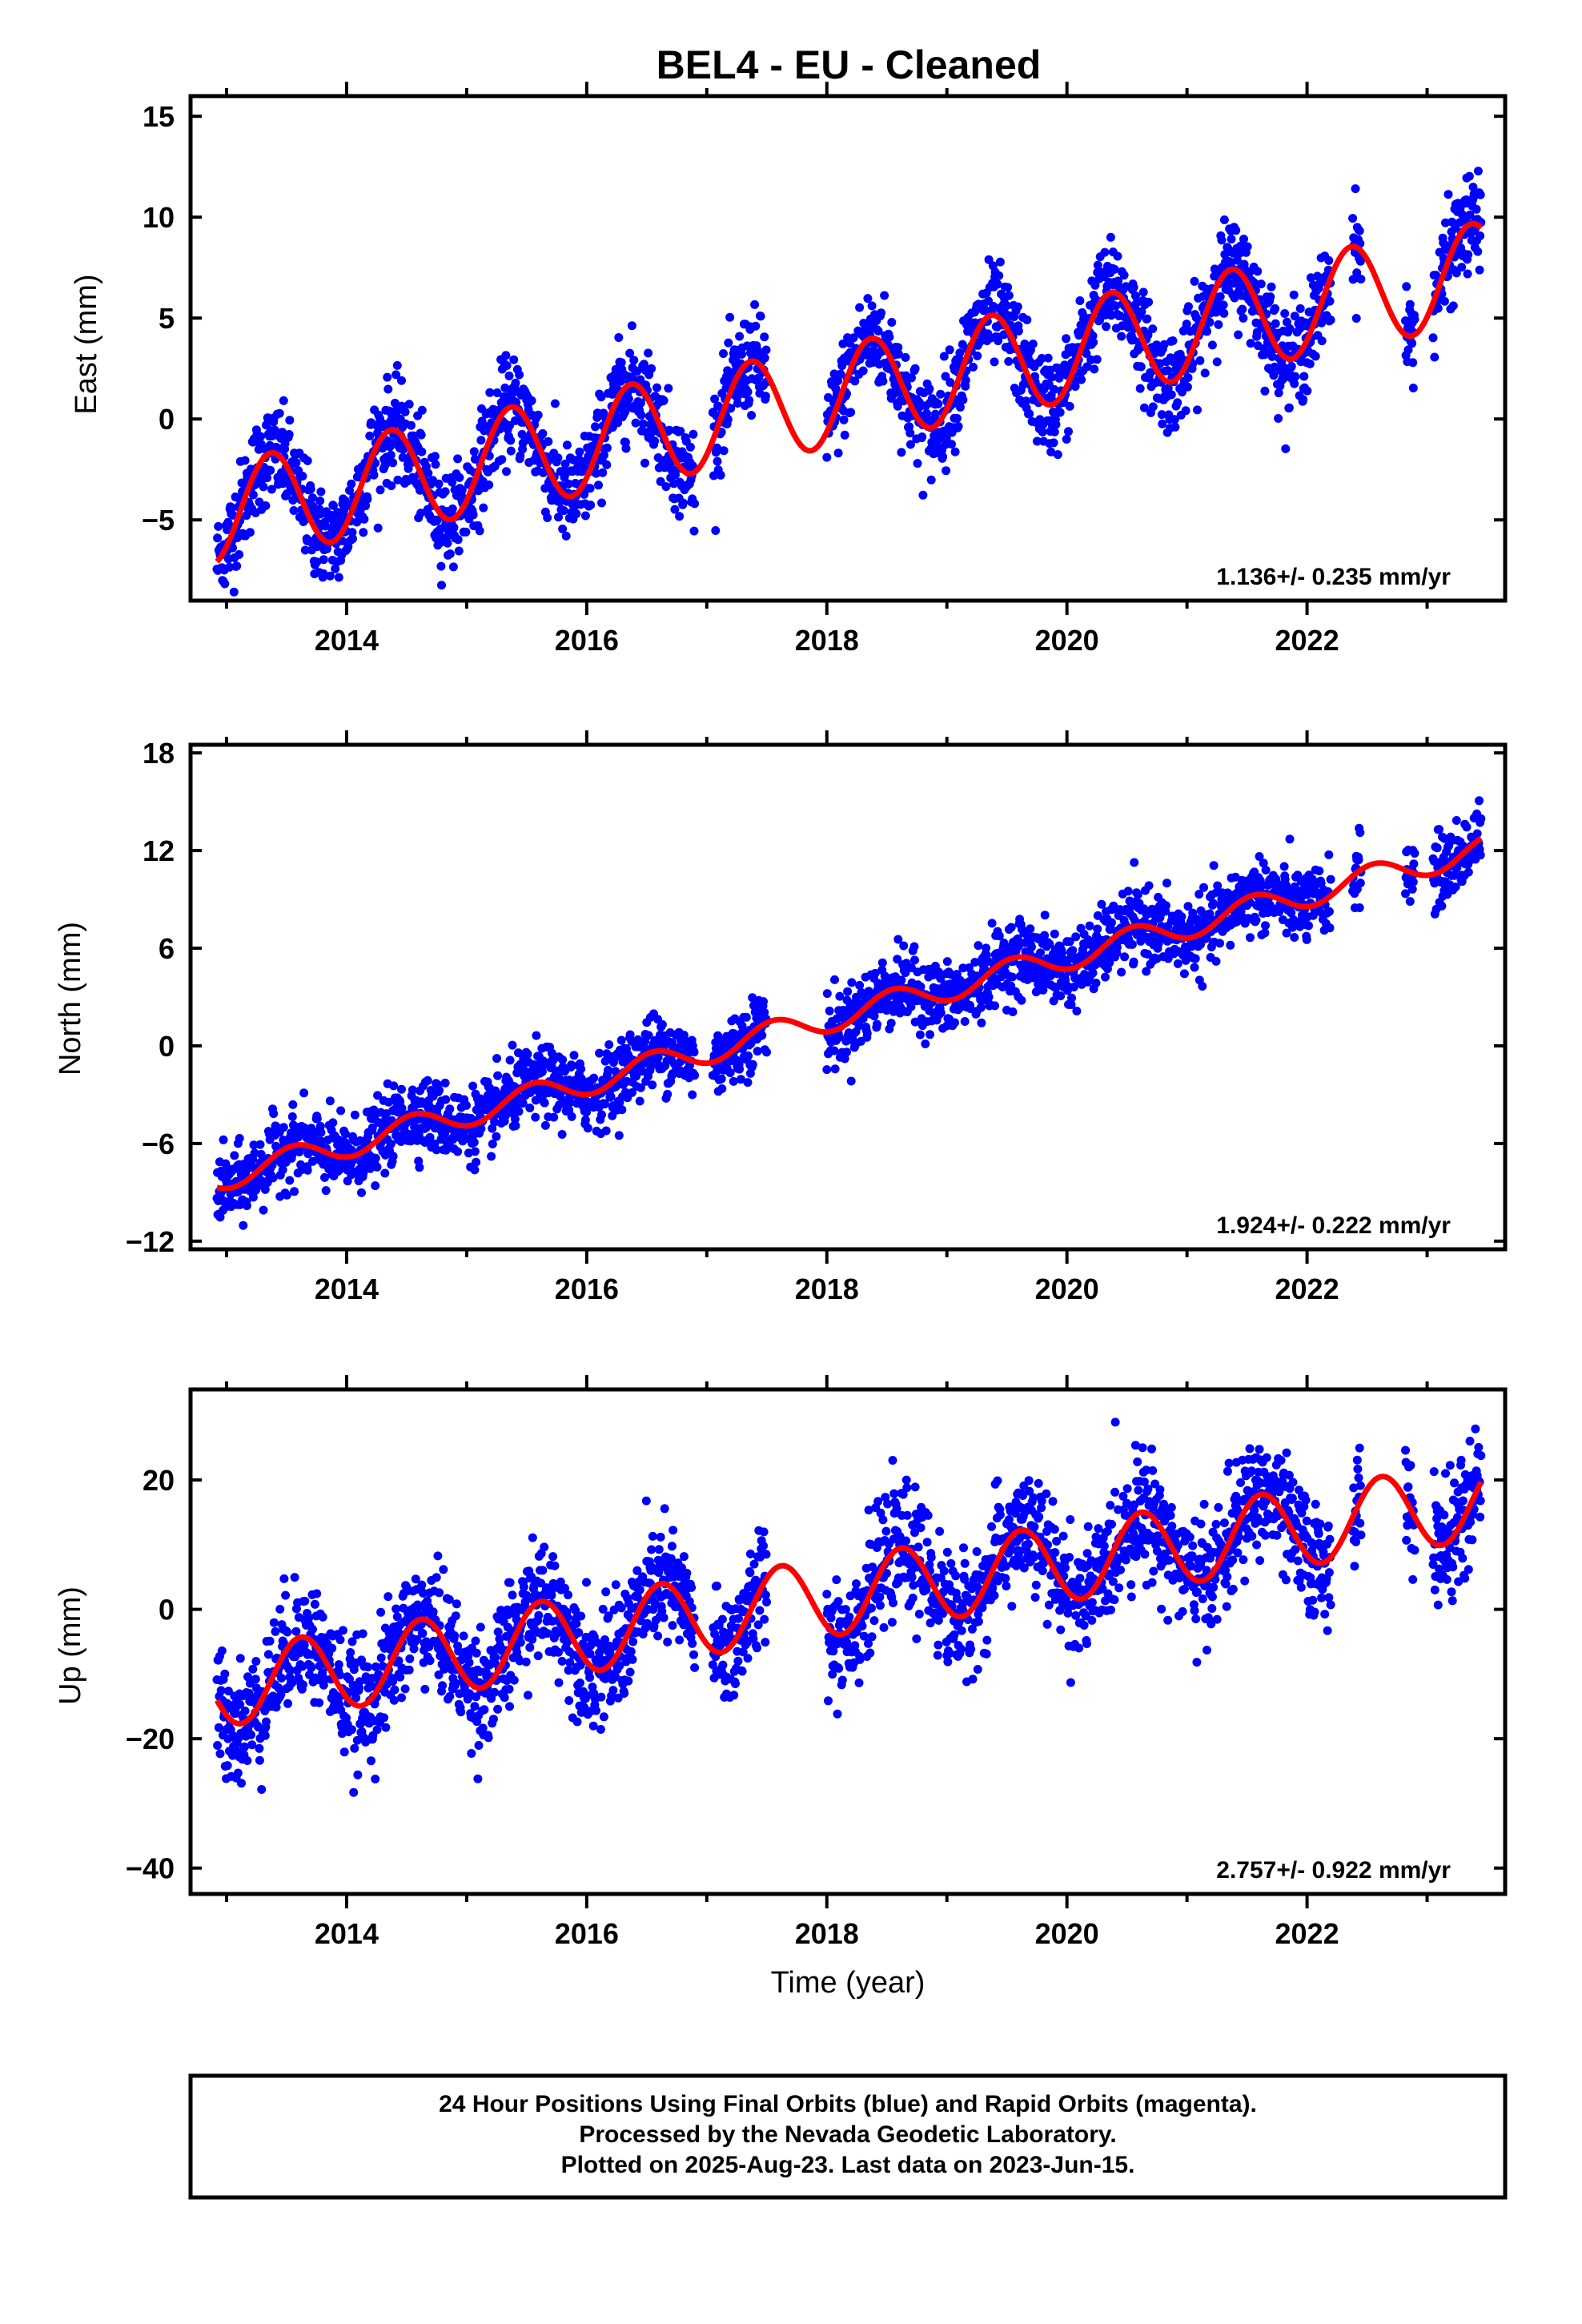  I want to click on east-y-tick-label: 15, so click(159, 116).